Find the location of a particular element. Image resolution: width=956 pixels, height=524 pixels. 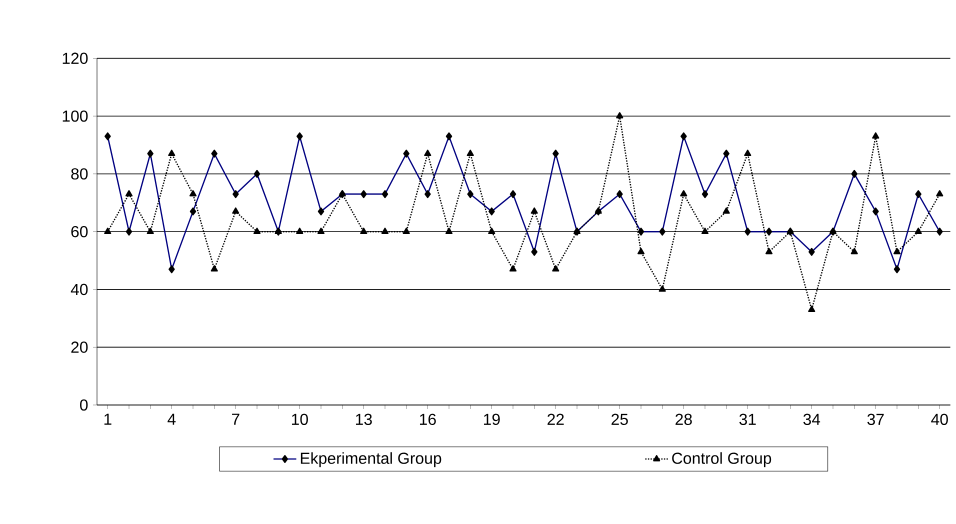

x-tick-label: 19 is located at coordinates (492, 420).